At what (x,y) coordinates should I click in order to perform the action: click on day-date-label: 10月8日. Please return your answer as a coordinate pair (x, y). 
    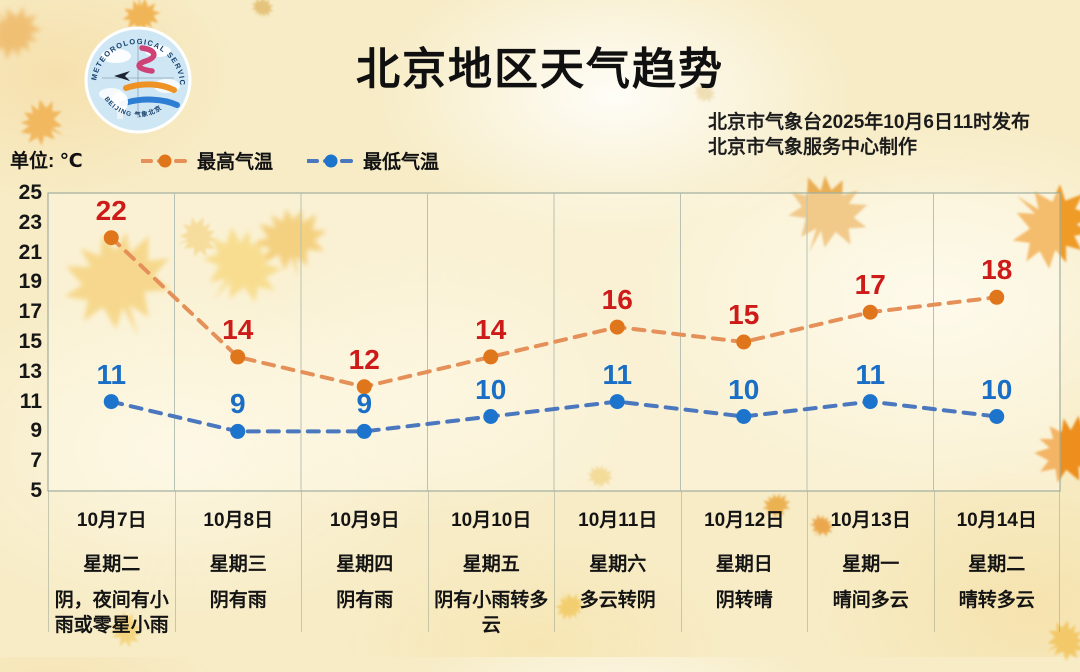
    Looking at the image, I should click on (238, 520).